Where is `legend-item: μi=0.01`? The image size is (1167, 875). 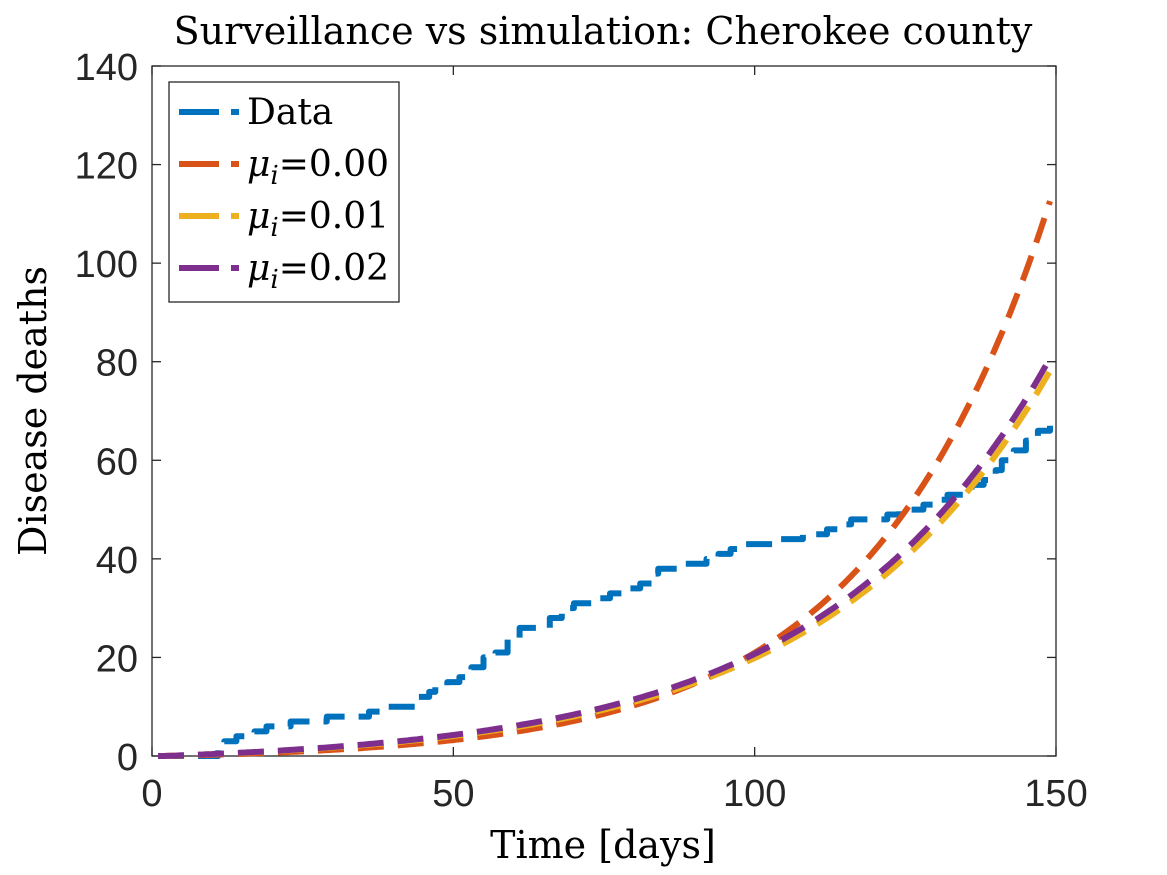
legend-item: μi=0.01 is located at coordinates (284, 219).